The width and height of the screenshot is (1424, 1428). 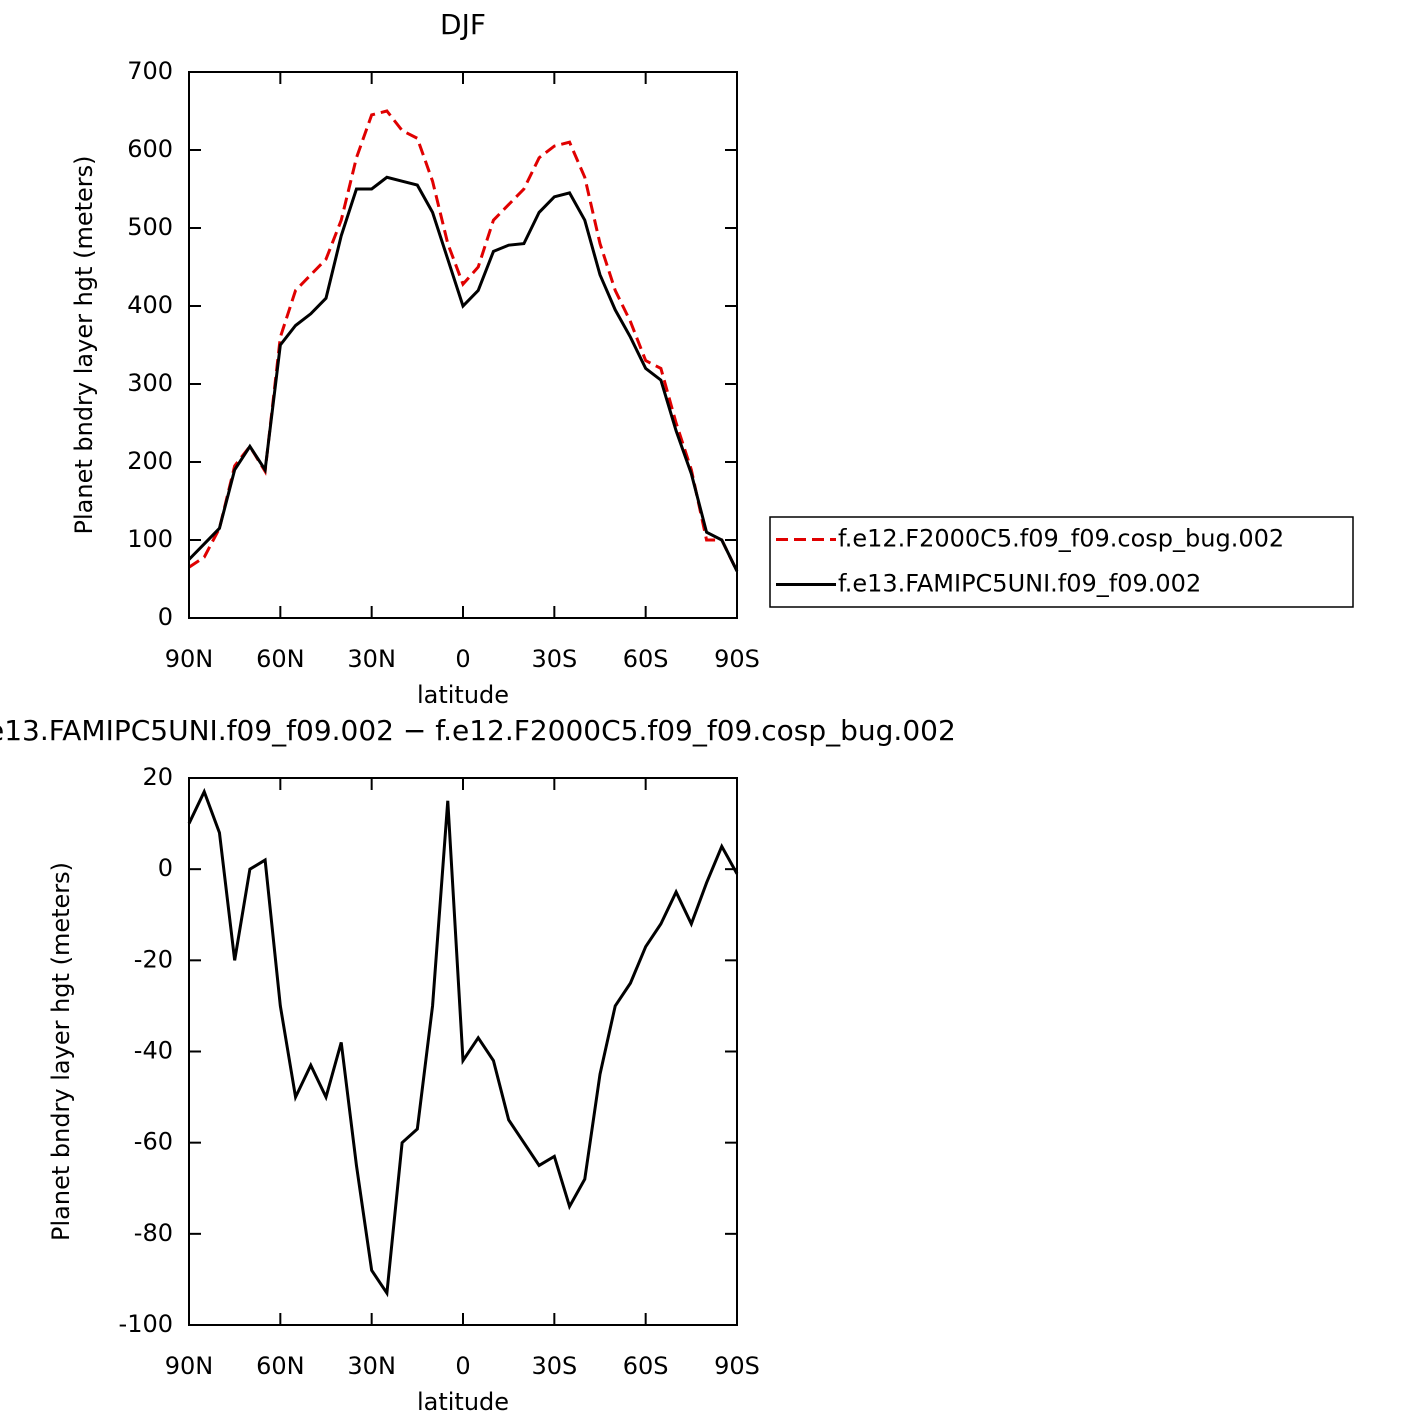 What do you see at coordinates (146, 1324) in the screenshot?
I see `y-tick-label: -100` at bounding box center [146, 1324].